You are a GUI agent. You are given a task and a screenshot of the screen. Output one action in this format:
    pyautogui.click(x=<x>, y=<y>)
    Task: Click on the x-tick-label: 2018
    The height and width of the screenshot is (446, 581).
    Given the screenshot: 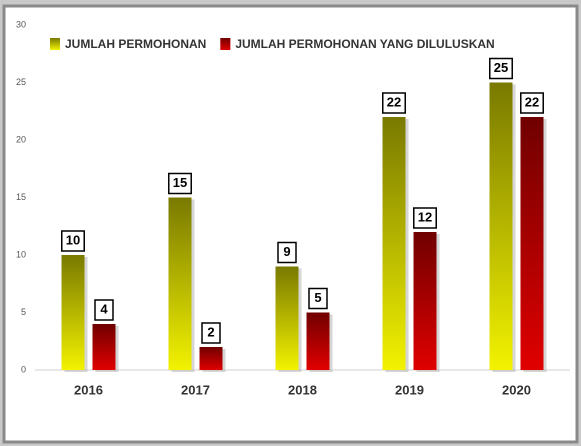 What is the action you would take?
    pyautogui.click(x=302, y=389)
    